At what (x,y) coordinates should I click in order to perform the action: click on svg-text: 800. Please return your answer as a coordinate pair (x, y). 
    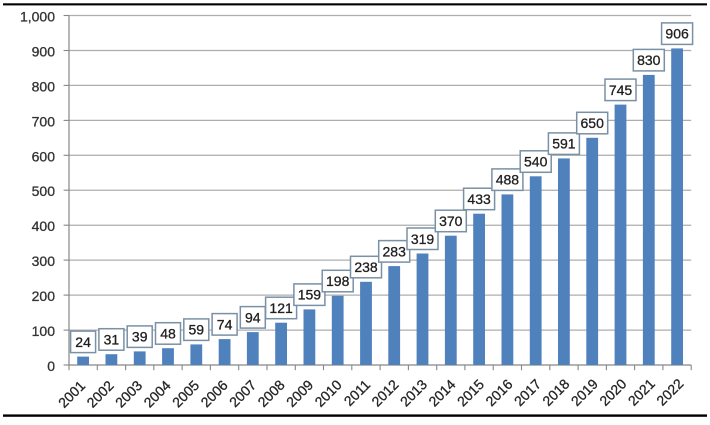
    Looking at the image, I should click on (44, 86).